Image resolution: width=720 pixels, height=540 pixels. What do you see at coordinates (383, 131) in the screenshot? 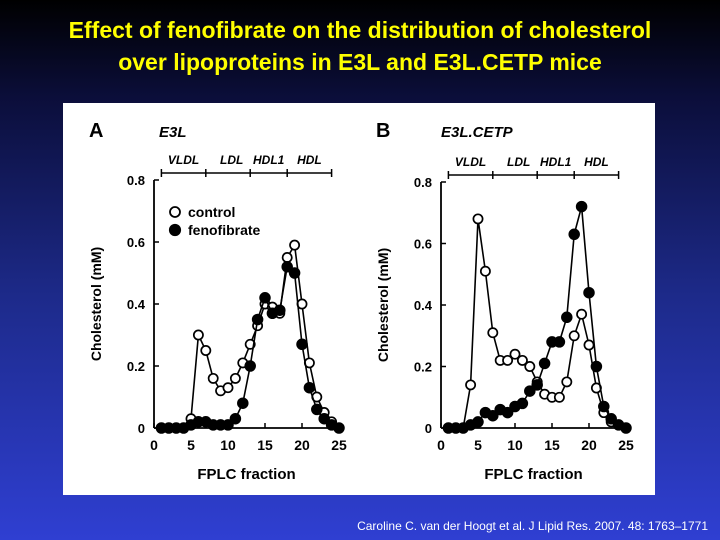
I see `panel-letter: B` at bounding box center [383, 131].